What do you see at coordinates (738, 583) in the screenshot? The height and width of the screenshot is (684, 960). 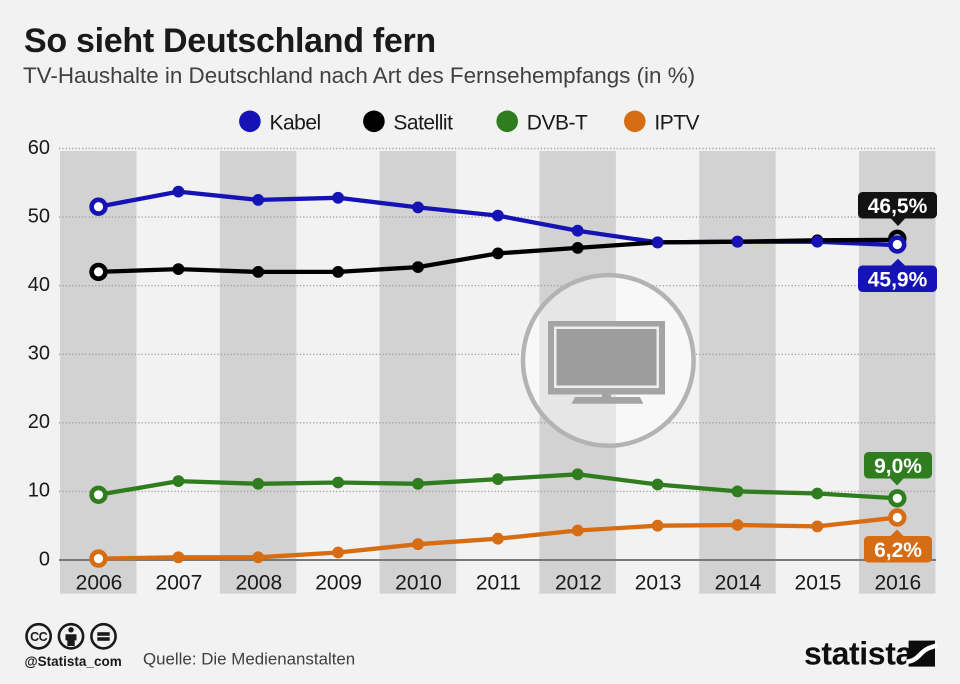 I see `svg-text: 2014` at bounding box center [738, 583].